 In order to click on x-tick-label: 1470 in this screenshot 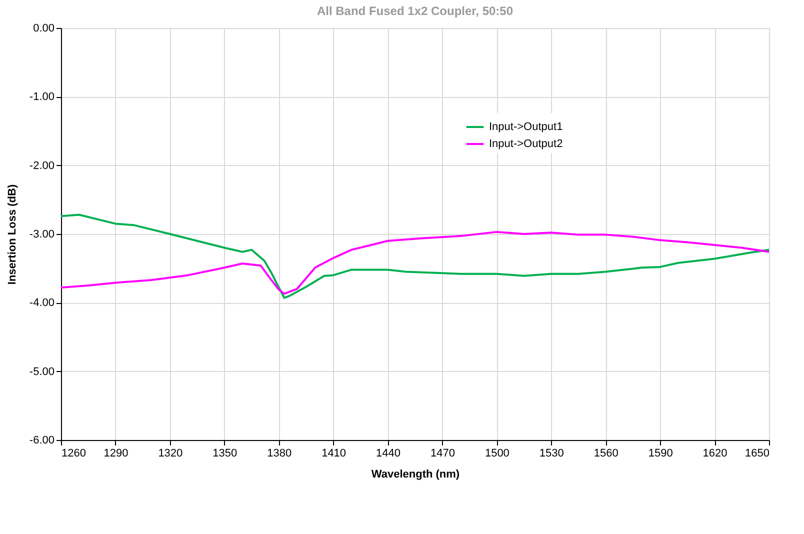, I will do `click(442, 454)`.